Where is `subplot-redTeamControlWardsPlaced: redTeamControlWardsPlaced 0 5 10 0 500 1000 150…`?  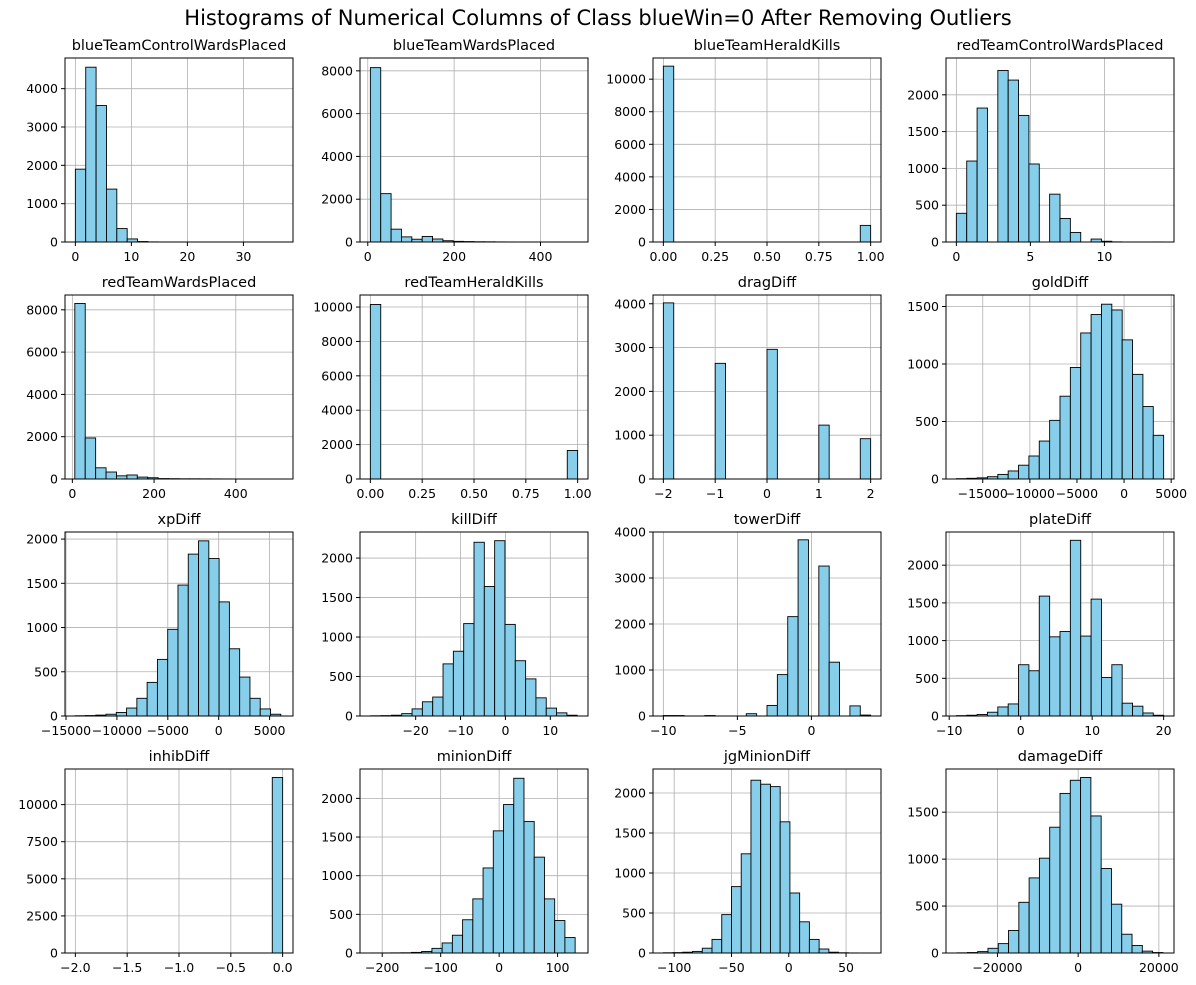 subplot-redTeamControlWardsPlaced: redTeamControlWardsPlaced 0 5 10 0 500 1000 150… is located at coordinates (1040, 151).